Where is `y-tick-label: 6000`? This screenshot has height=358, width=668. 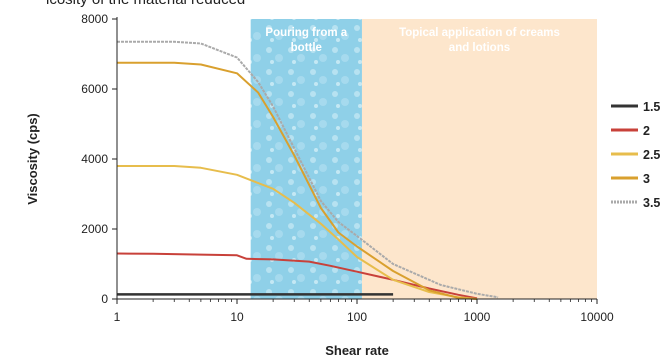 y-tick-label: 6000 is located at coordinates (94, 89).